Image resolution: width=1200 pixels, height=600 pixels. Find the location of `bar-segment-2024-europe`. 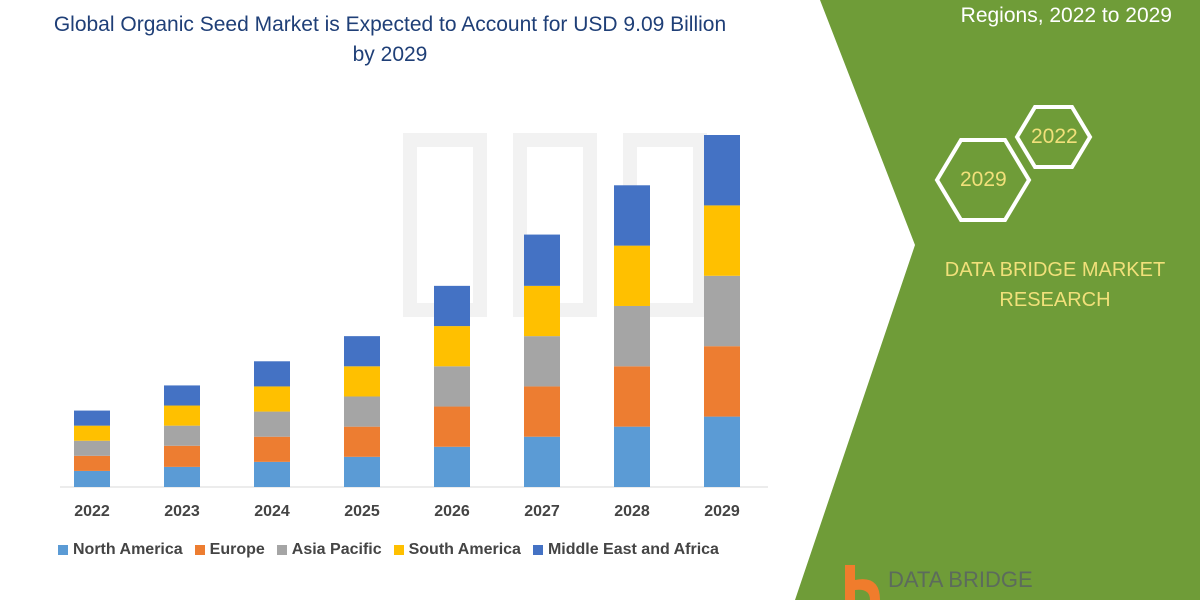

bar-segment-2024-europe is located at coordinates (272, 449).